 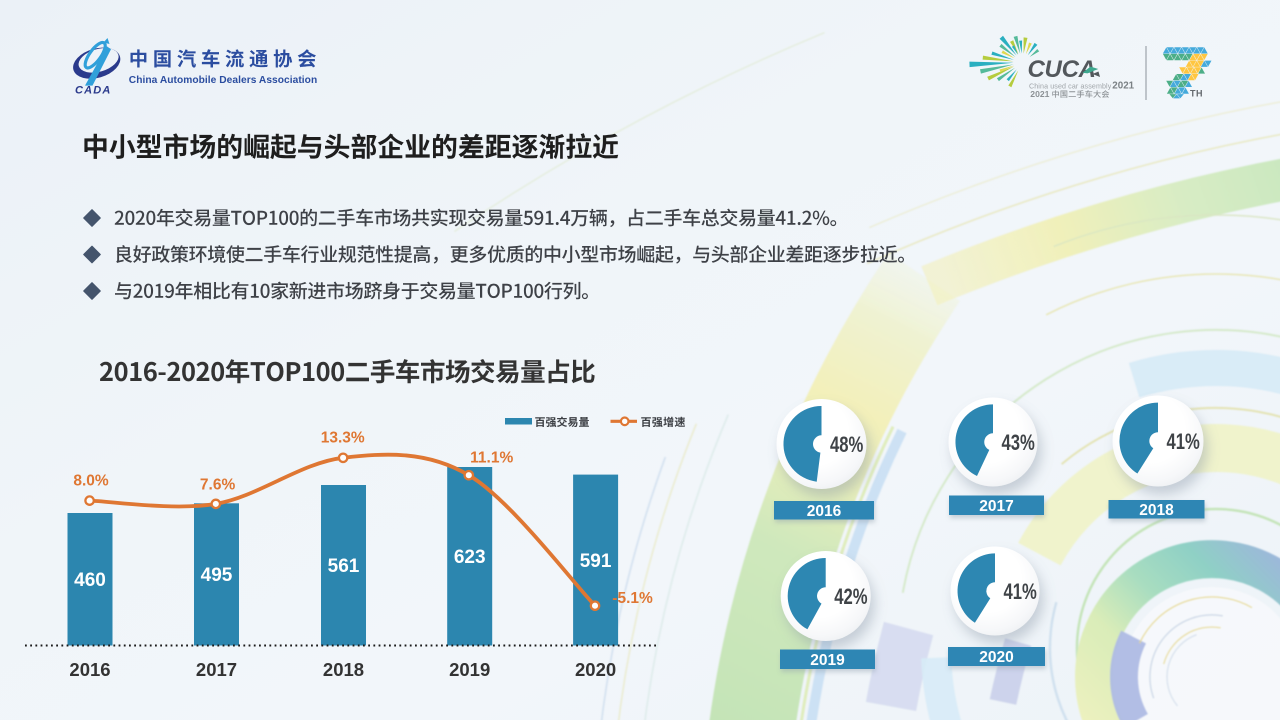 What do you see at coordinates (91, 481) in the screenshot?
I see `svg-text: 8.0%` at bounding box center [91, 481].